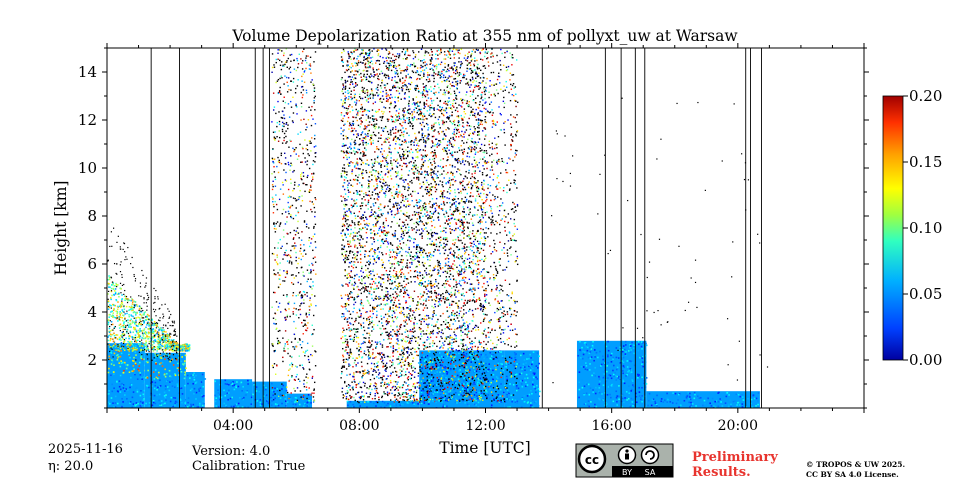 This screenshot has width=960, height=480. I want to click on cc-text: cc, so click(592, 460).